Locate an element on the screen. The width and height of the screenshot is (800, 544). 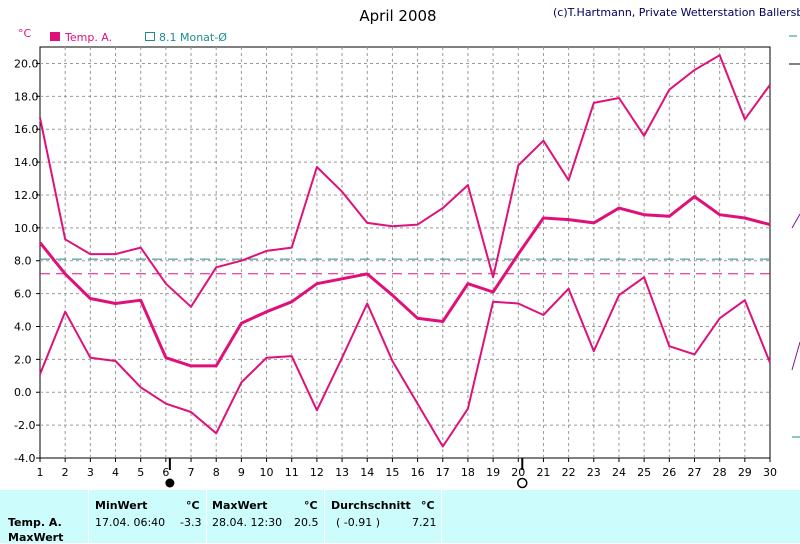
avg-header: Durchschnitt is located at coordinates (371, 505).